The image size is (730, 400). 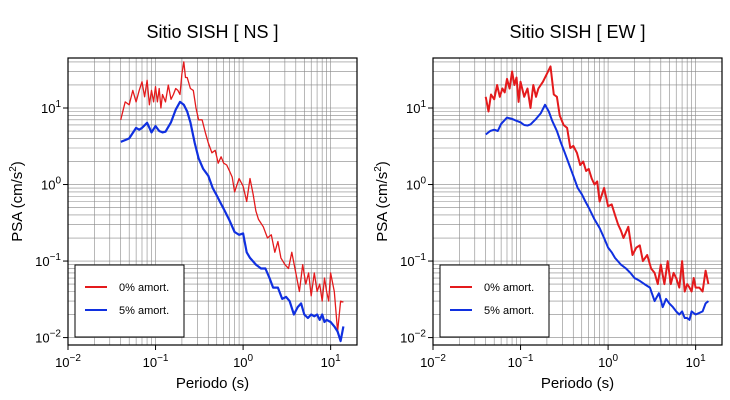 What do you see at coordinates (212, 32) in the screenshot?
I see `chart-title: Sitio SISH [ NS ]` at bounding box center [212, 32].